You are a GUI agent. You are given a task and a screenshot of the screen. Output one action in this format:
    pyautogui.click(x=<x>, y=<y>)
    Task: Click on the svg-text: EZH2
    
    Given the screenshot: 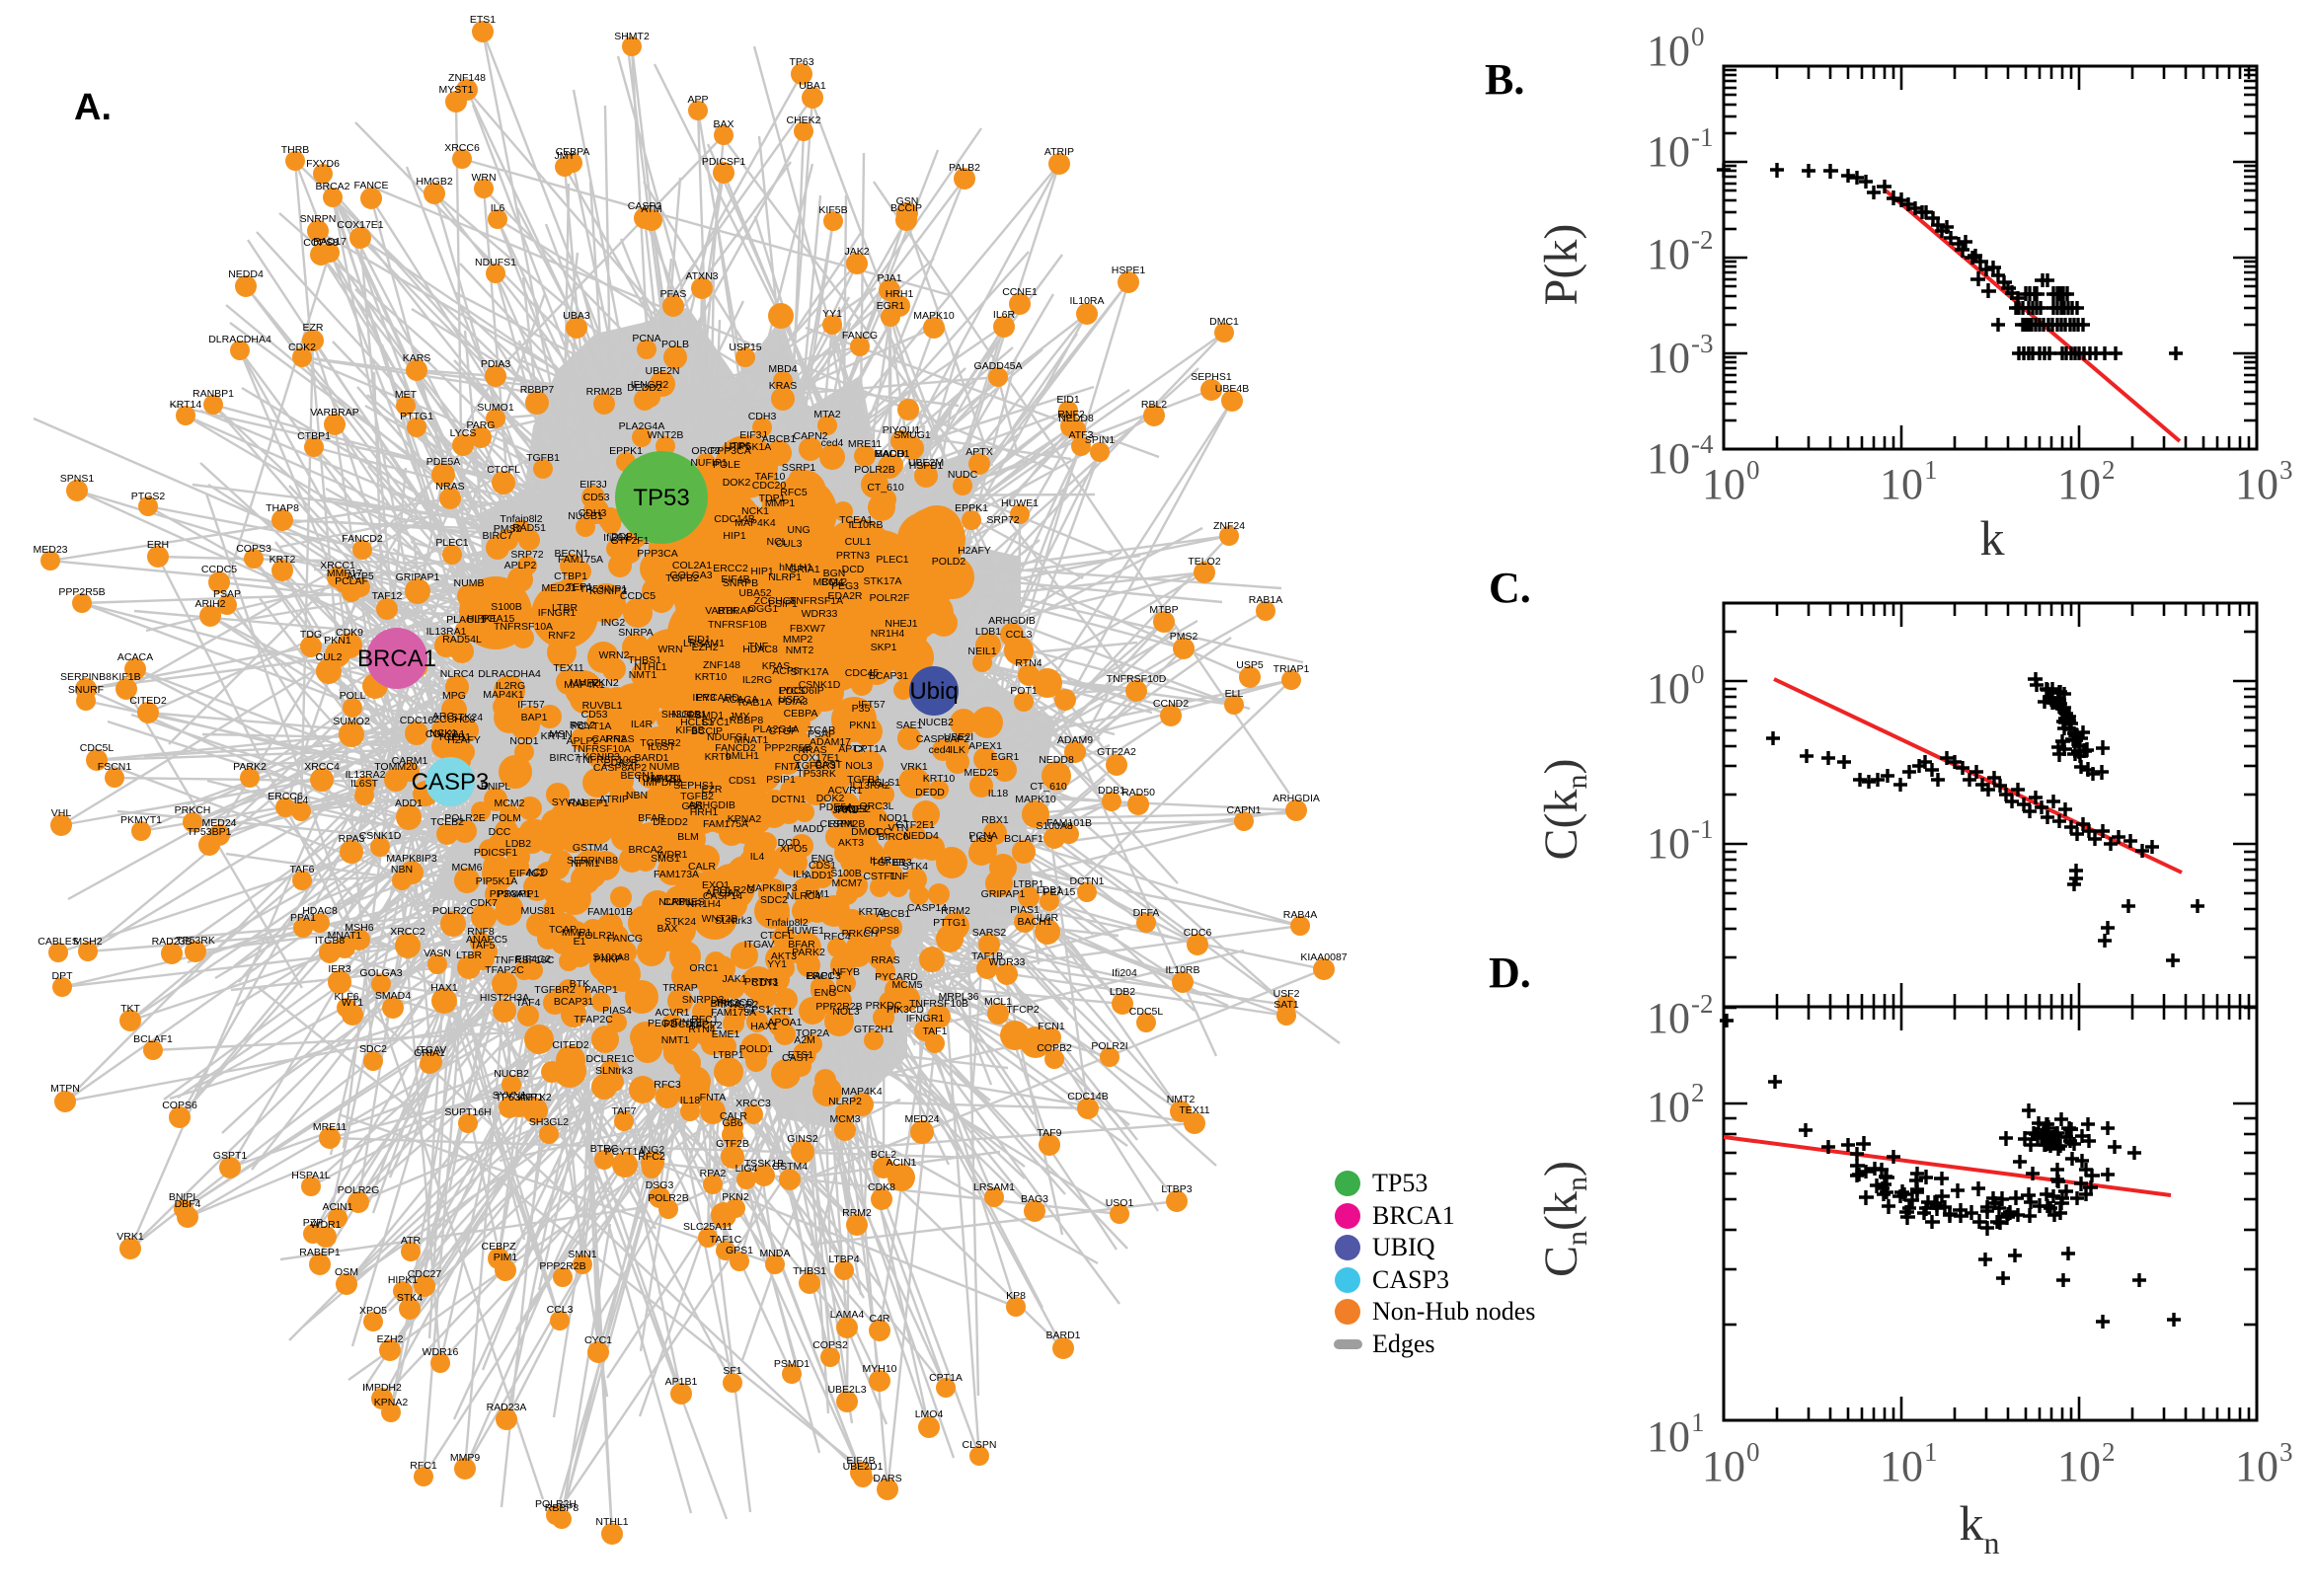 What is the action you would take?
    pyautogui.click(x=390, y=1339)
    